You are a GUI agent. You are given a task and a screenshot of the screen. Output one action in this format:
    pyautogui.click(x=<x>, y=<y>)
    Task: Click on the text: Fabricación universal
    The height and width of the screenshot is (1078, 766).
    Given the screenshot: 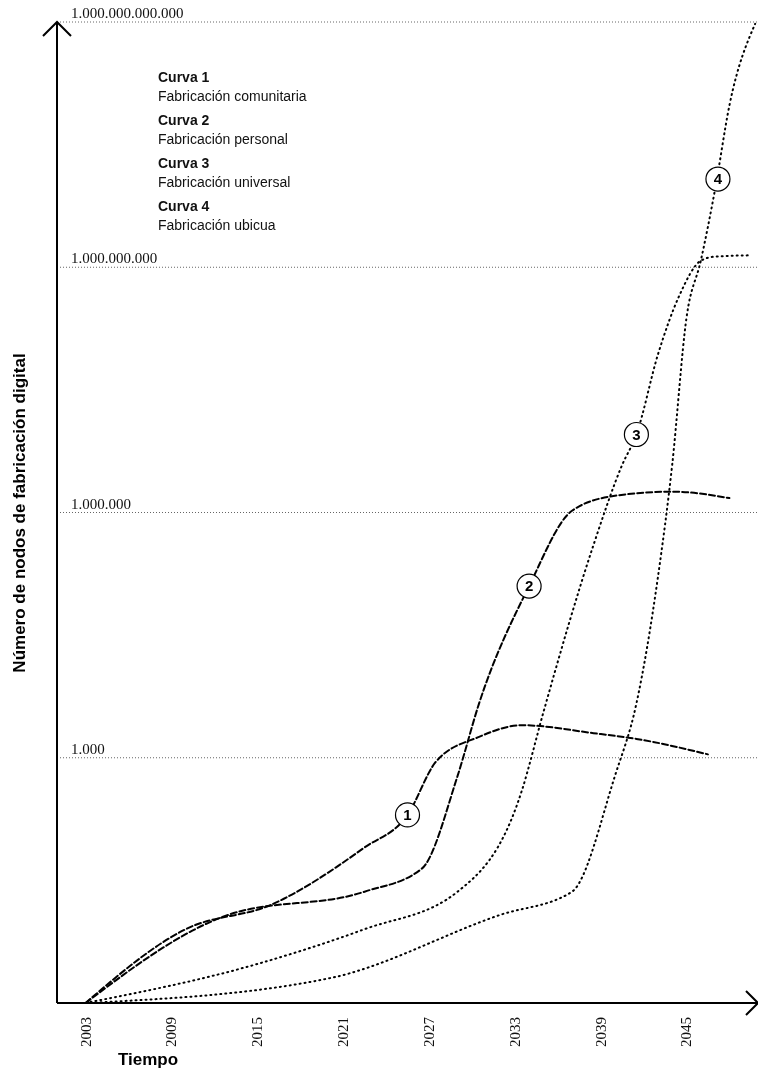 What is the action you would take?
    pyautogui.click(x=224, y=182)
    